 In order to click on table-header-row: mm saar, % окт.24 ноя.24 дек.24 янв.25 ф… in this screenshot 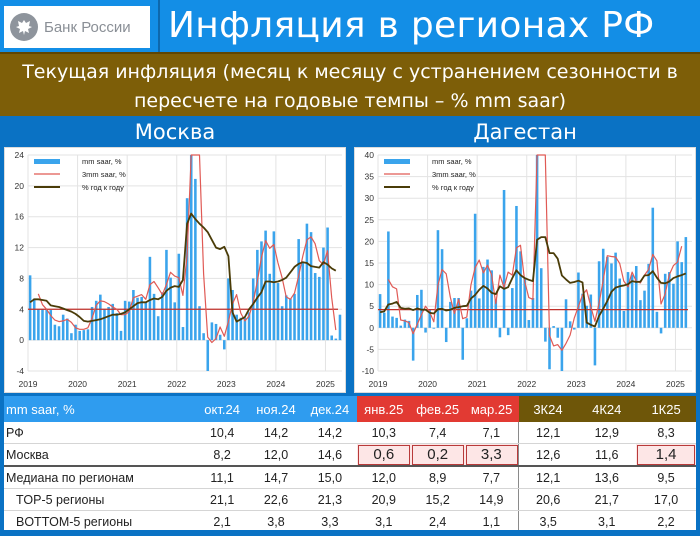, I will do `click(350, 409)`.